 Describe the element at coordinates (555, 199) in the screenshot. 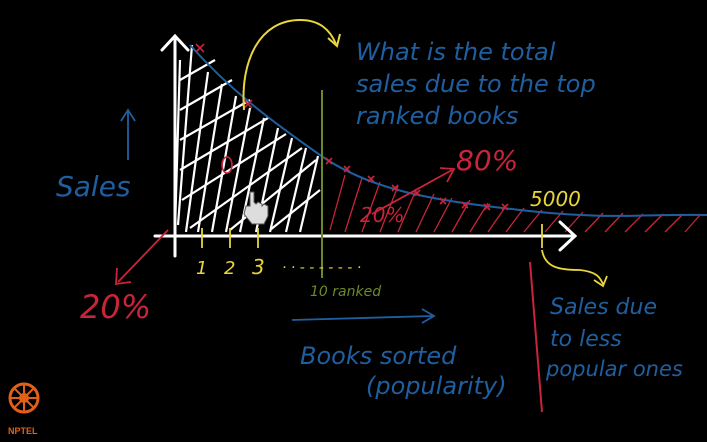

I see `label-5000: 5000` at that location.